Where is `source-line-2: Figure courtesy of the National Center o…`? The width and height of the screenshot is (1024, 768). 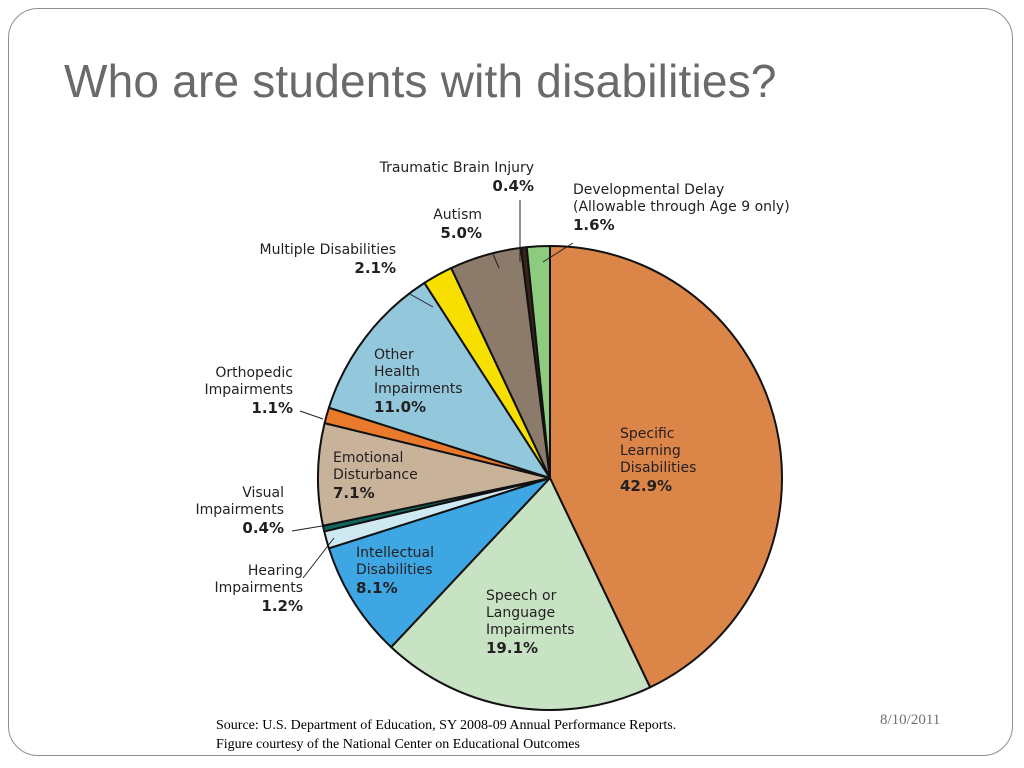
source-line-2: Figure courtesy of the National Center o… is located at coordinates (398, 744).